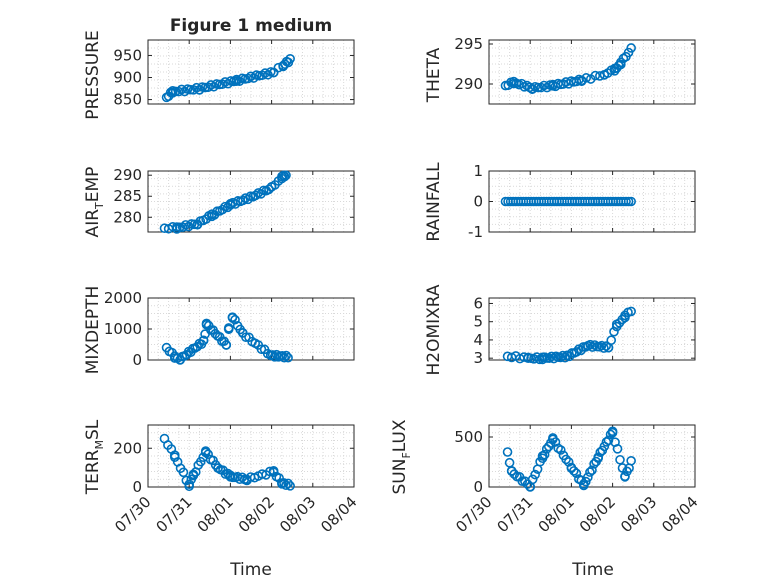 This screenshot has height=583, width=778. I want to click on y-tick-label: 950, so click(127, 55).